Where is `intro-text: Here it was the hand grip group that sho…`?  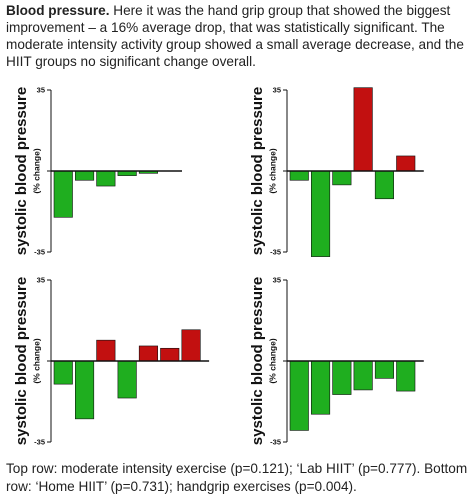
intro-text: Here it was the hand grip group that sho… is located at coordinates (235, 36).